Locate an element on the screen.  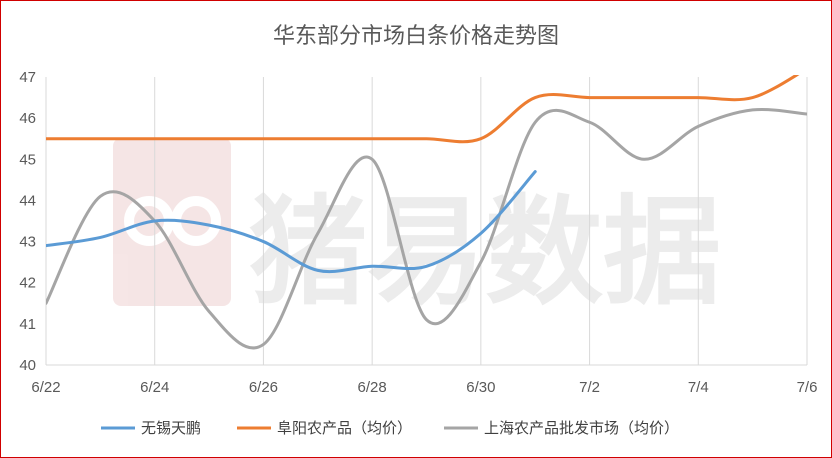
x-tick-label: 6/30 is located at coordinates (480, 387).